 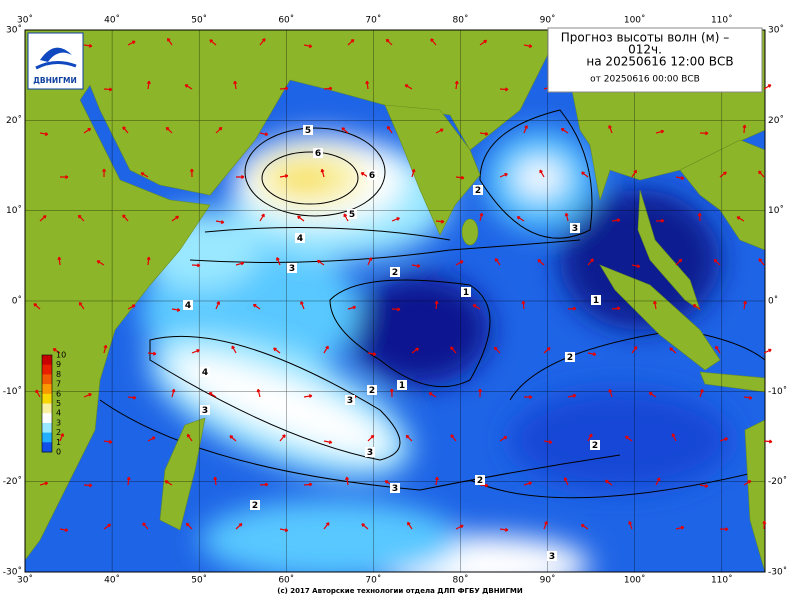 What do you see at coordinates (58, 393) in the screenshot?
I see `colorbar-label: 6` at bounding box center [58, 393].